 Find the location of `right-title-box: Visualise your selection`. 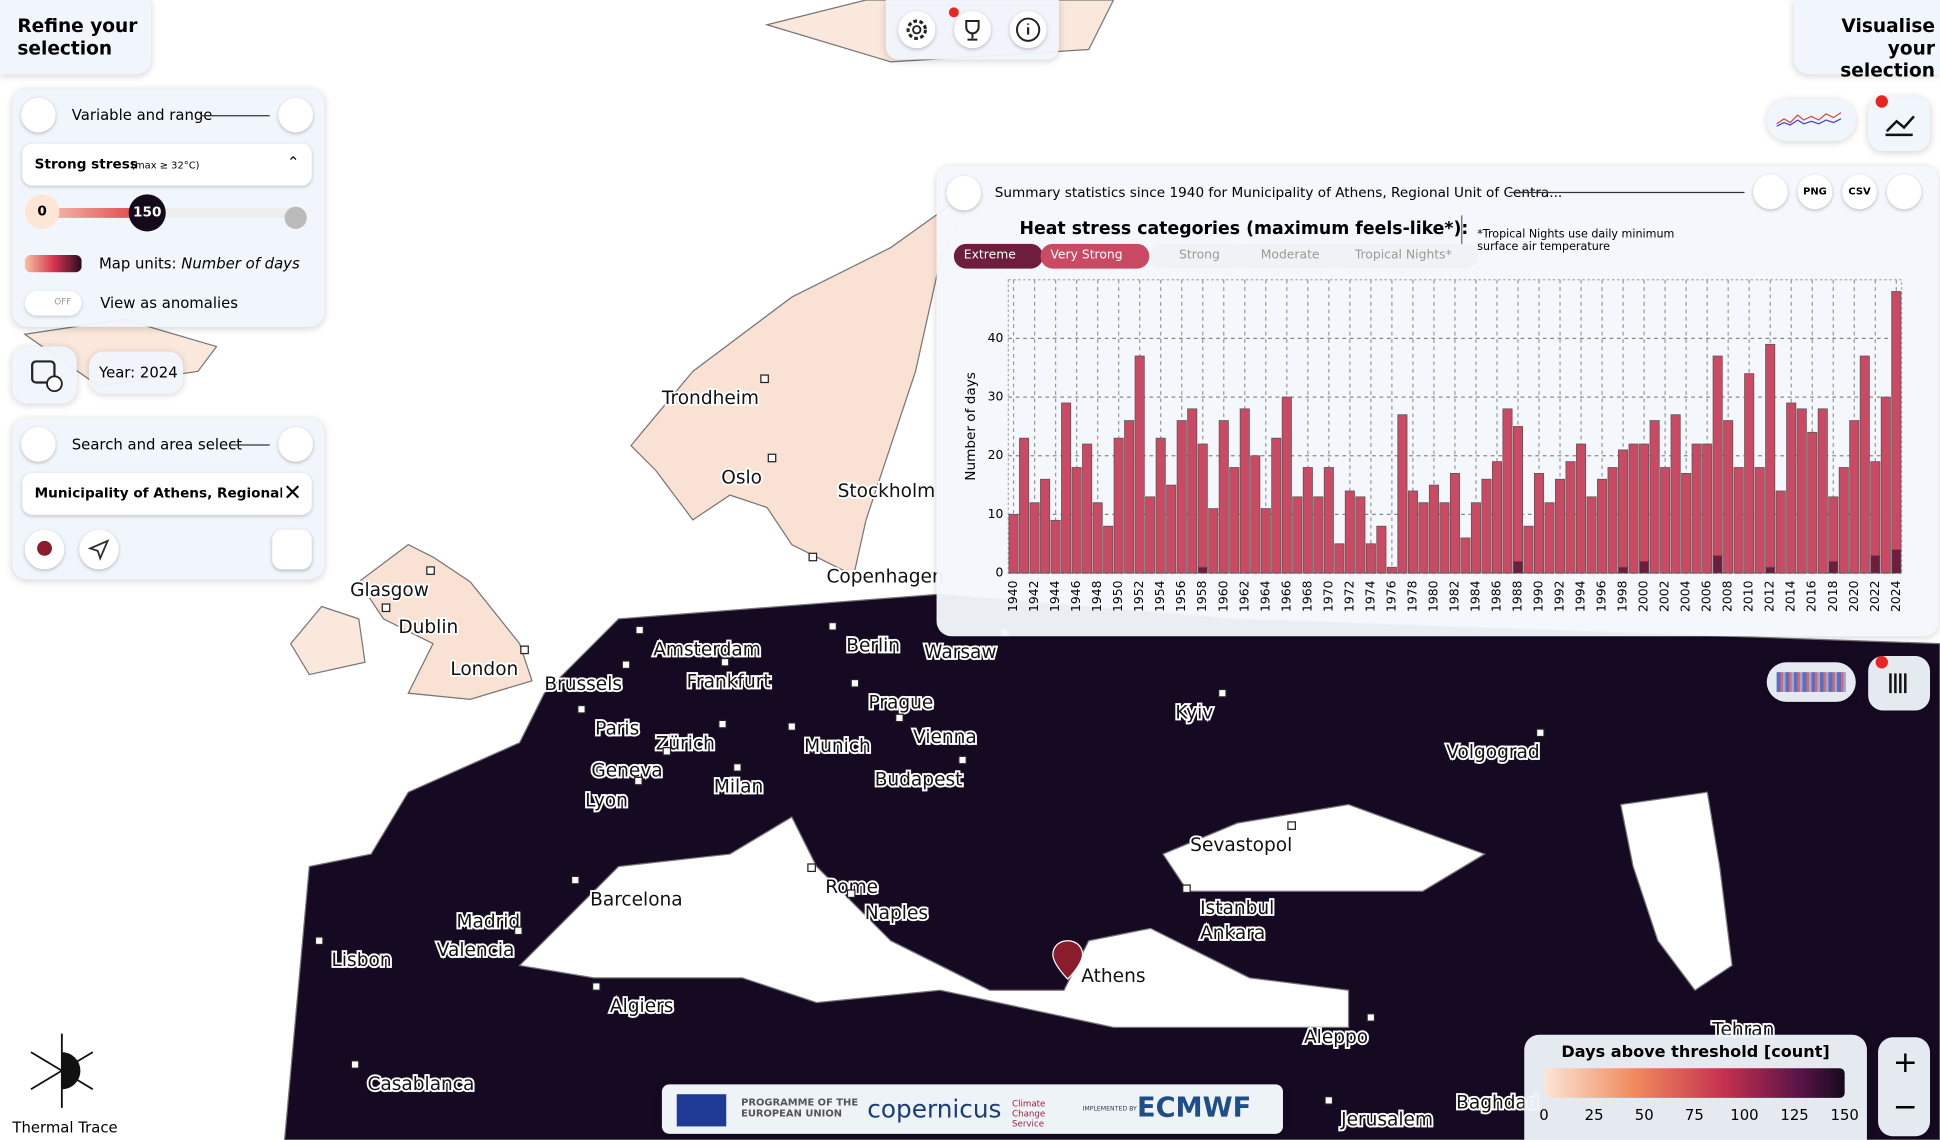

right-title-box: Visualise your selection is located at coordinates (1866, 41).